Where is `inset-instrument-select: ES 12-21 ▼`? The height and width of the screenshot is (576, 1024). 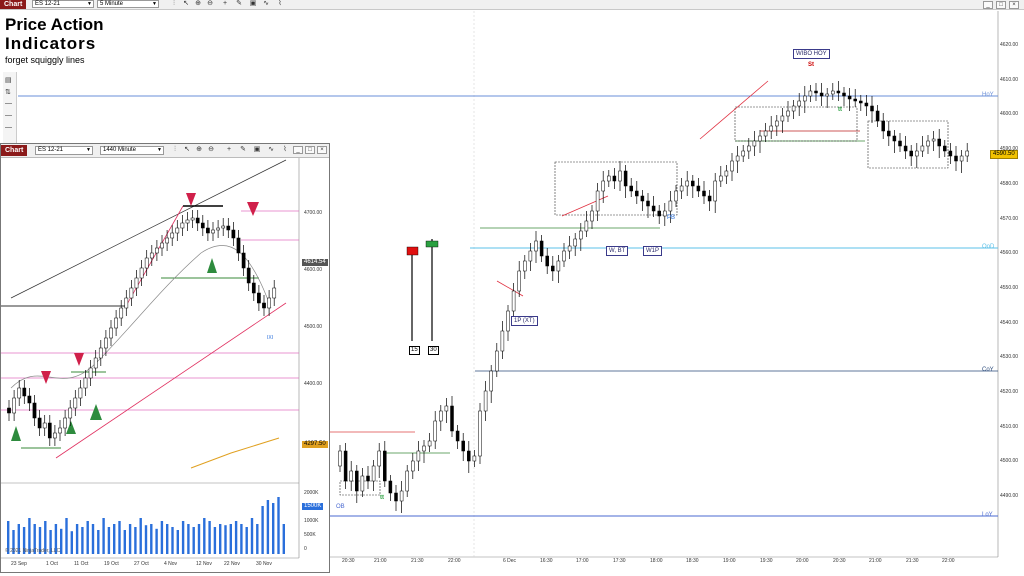 inset-instrument-select: ES 12-21 ▼ is located at coordinates (64, 150).